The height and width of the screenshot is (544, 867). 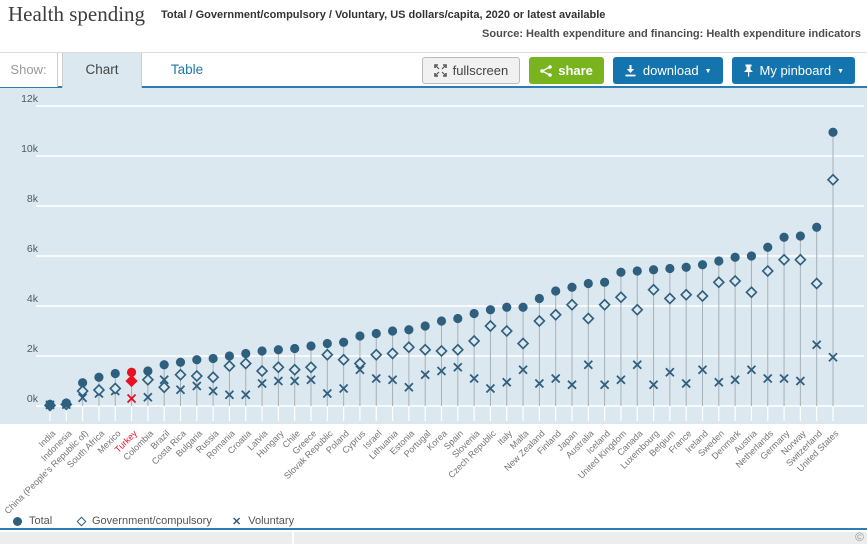 What do you see at coordinates (102, 71) in the screenshot?
I see `tab-chart: Chart` at bounding box center [102, 71].